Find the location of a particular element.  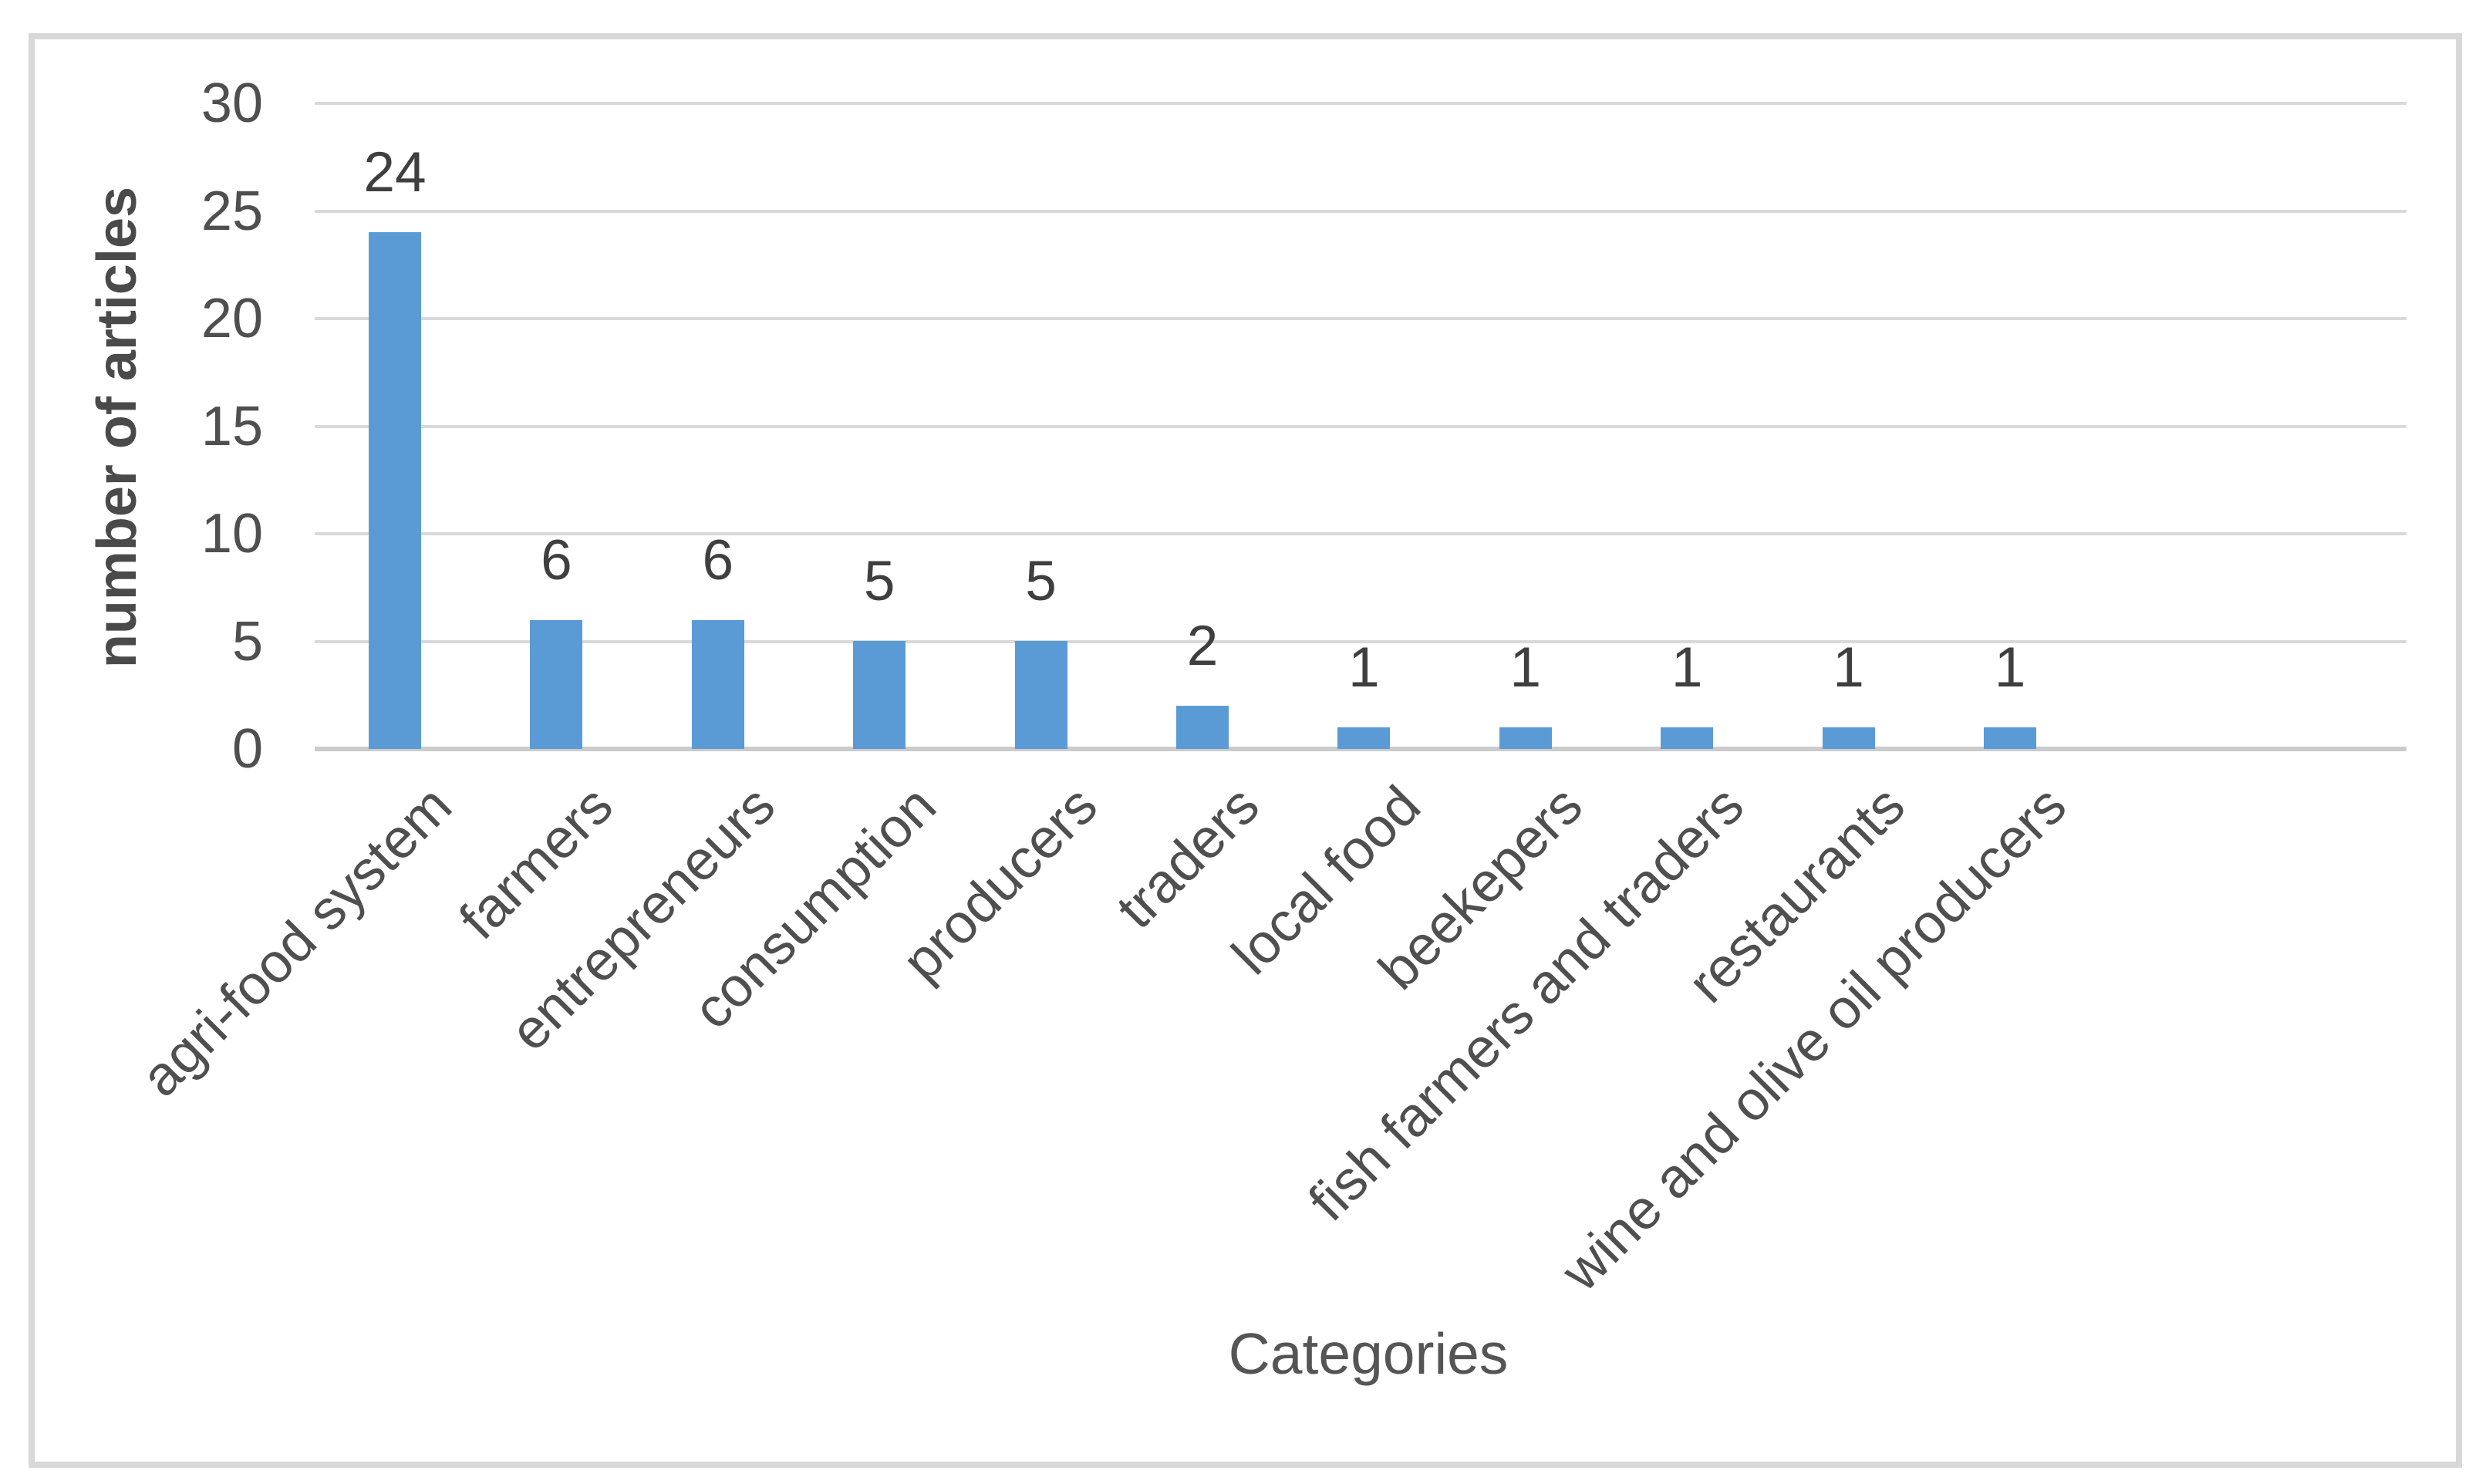

bar-beekepers is located at coordinates (1526, 738).